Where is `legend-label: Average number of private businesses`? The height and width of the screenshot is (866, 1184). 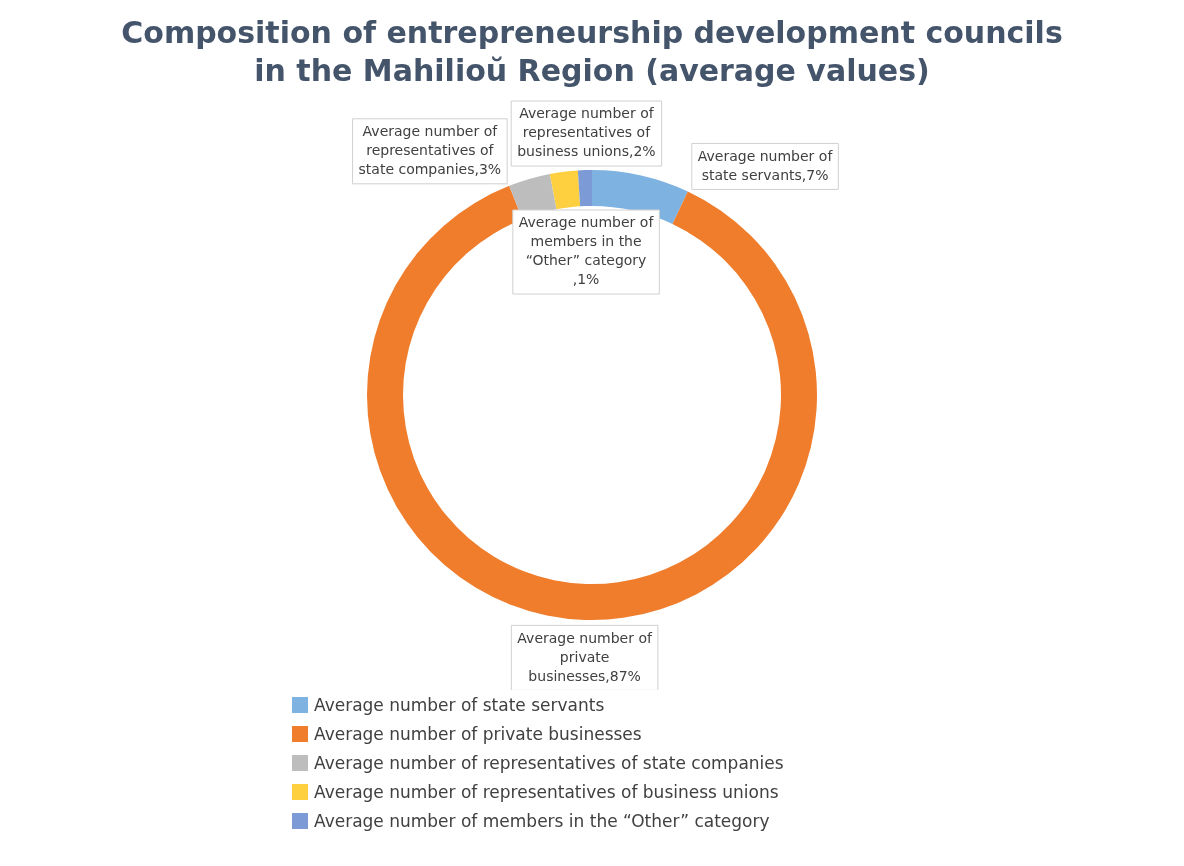 legend-label: Average number of private businesses is located at coordinates (478, 733).